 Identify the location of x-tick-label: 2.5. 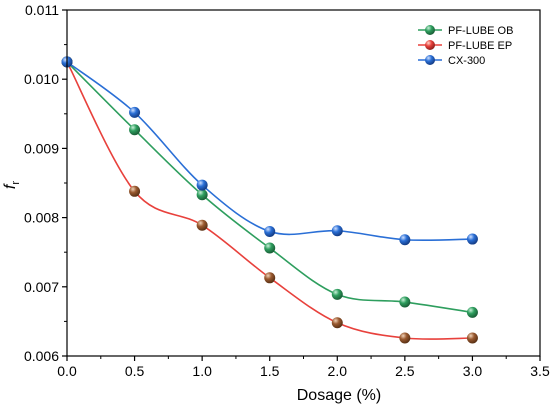
(405, 371).